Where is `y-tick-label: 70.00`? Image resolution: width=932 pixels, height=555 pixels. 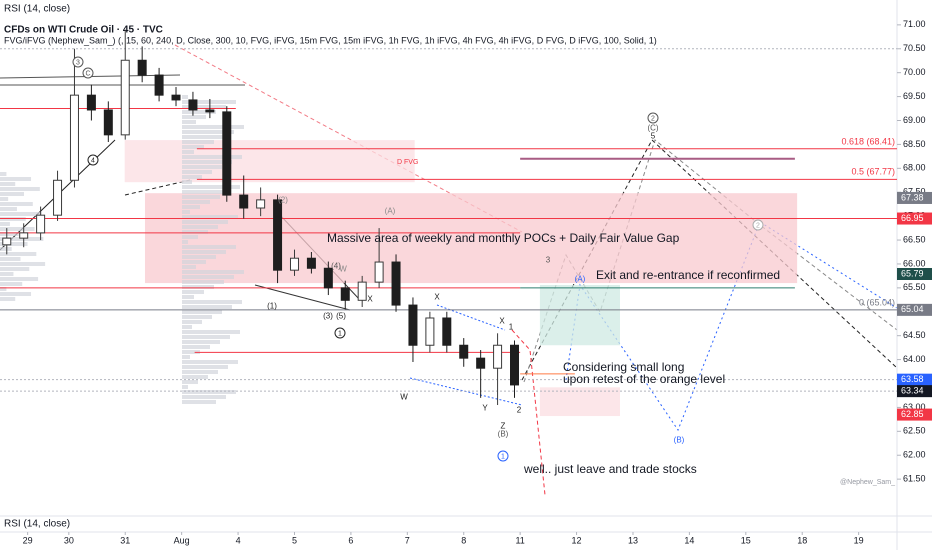 y-tick-label: 70.00 is located at coordinates (914, 72).